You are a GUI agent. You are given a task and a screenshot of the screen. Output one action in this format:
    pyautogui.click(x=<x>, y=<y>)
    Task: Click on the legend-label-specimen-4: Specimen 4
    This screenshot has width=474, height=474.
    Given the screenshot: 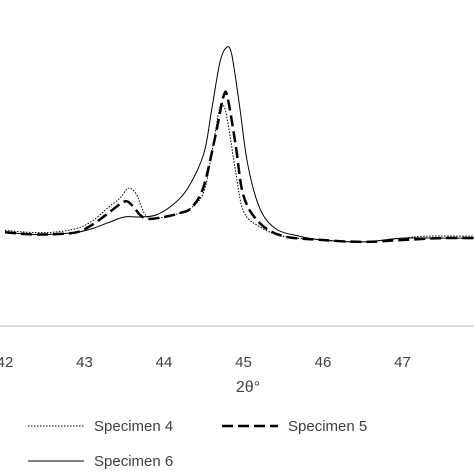 What is the action you would take?
    pyautogui.click(x=133, y=426)
    